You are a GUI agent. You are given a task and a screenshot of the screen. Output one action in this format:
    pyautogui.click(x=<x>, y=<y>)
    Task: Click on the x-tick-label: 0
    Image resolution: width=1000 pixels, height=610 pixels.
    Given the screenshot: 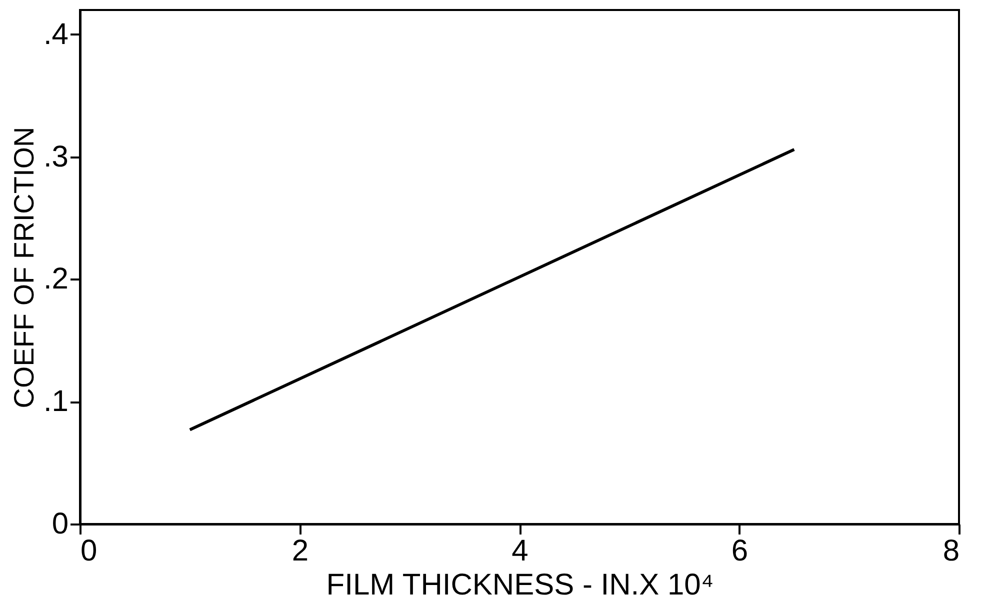 What is the action you would take?
    pyautogui.click(x=89, y=551)
    